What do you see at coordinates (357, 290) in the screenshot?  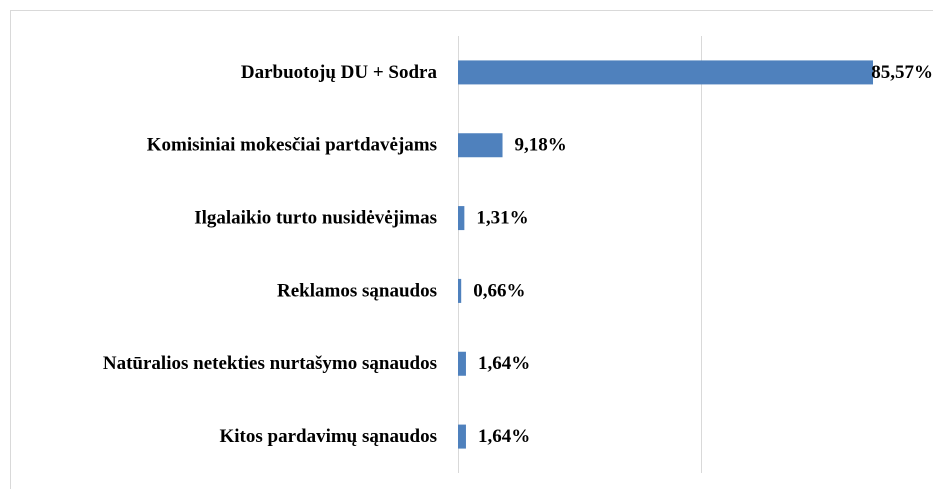 I see `category-label: Reklamos sąnaudos` at bounding box center [357, 290].